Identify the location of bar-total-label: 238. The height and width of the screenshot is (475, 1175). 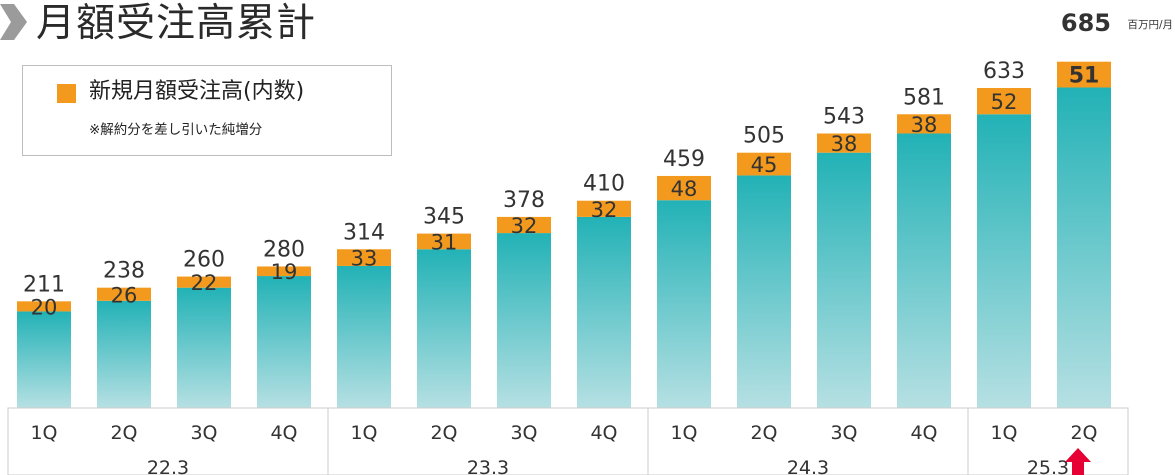
(124, 271).